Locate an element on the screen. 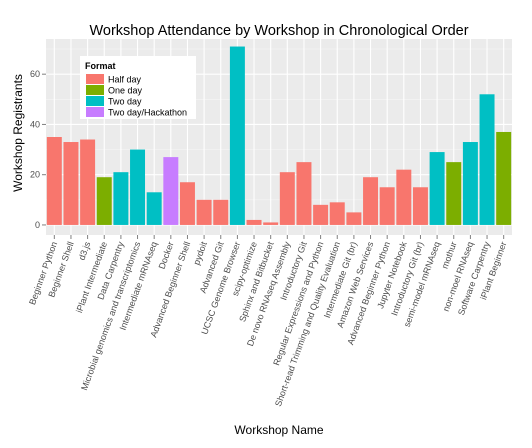  x-axis-title: Workshop Name is located at coordinates (278, 430).